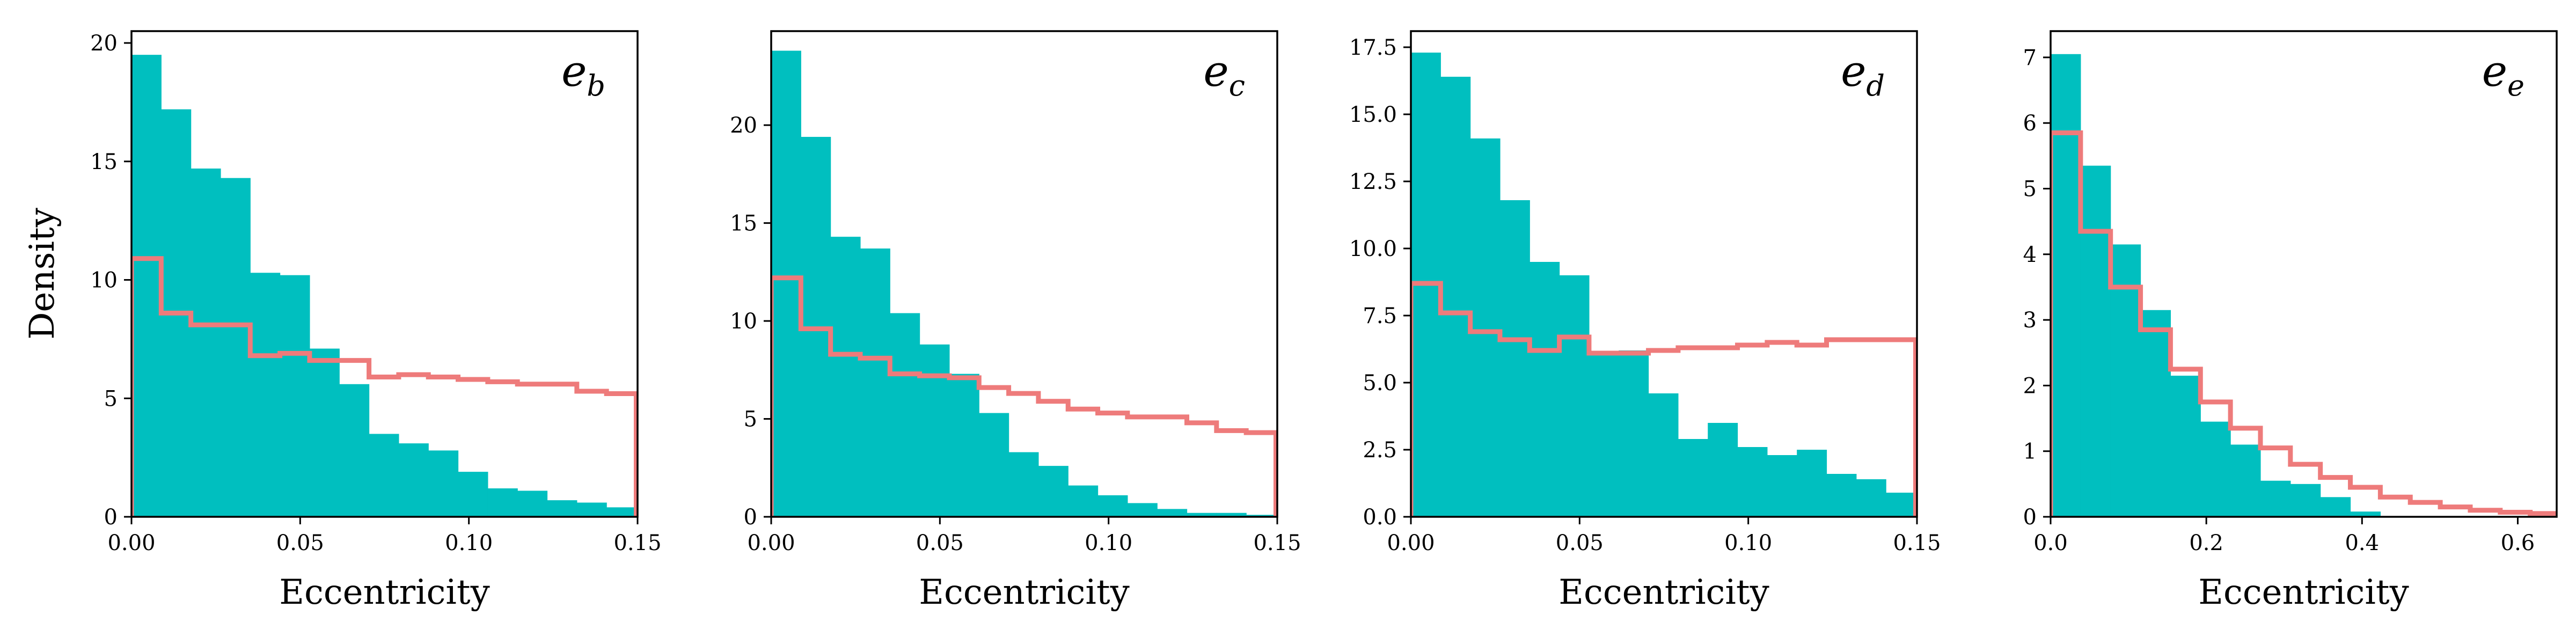 The width and height of the screenshot is (2576, 644). What do you see at coordinates (2030, 123) in the screenshot?
I see `y-tick-label: 6` at bounding box center [2030, 123].